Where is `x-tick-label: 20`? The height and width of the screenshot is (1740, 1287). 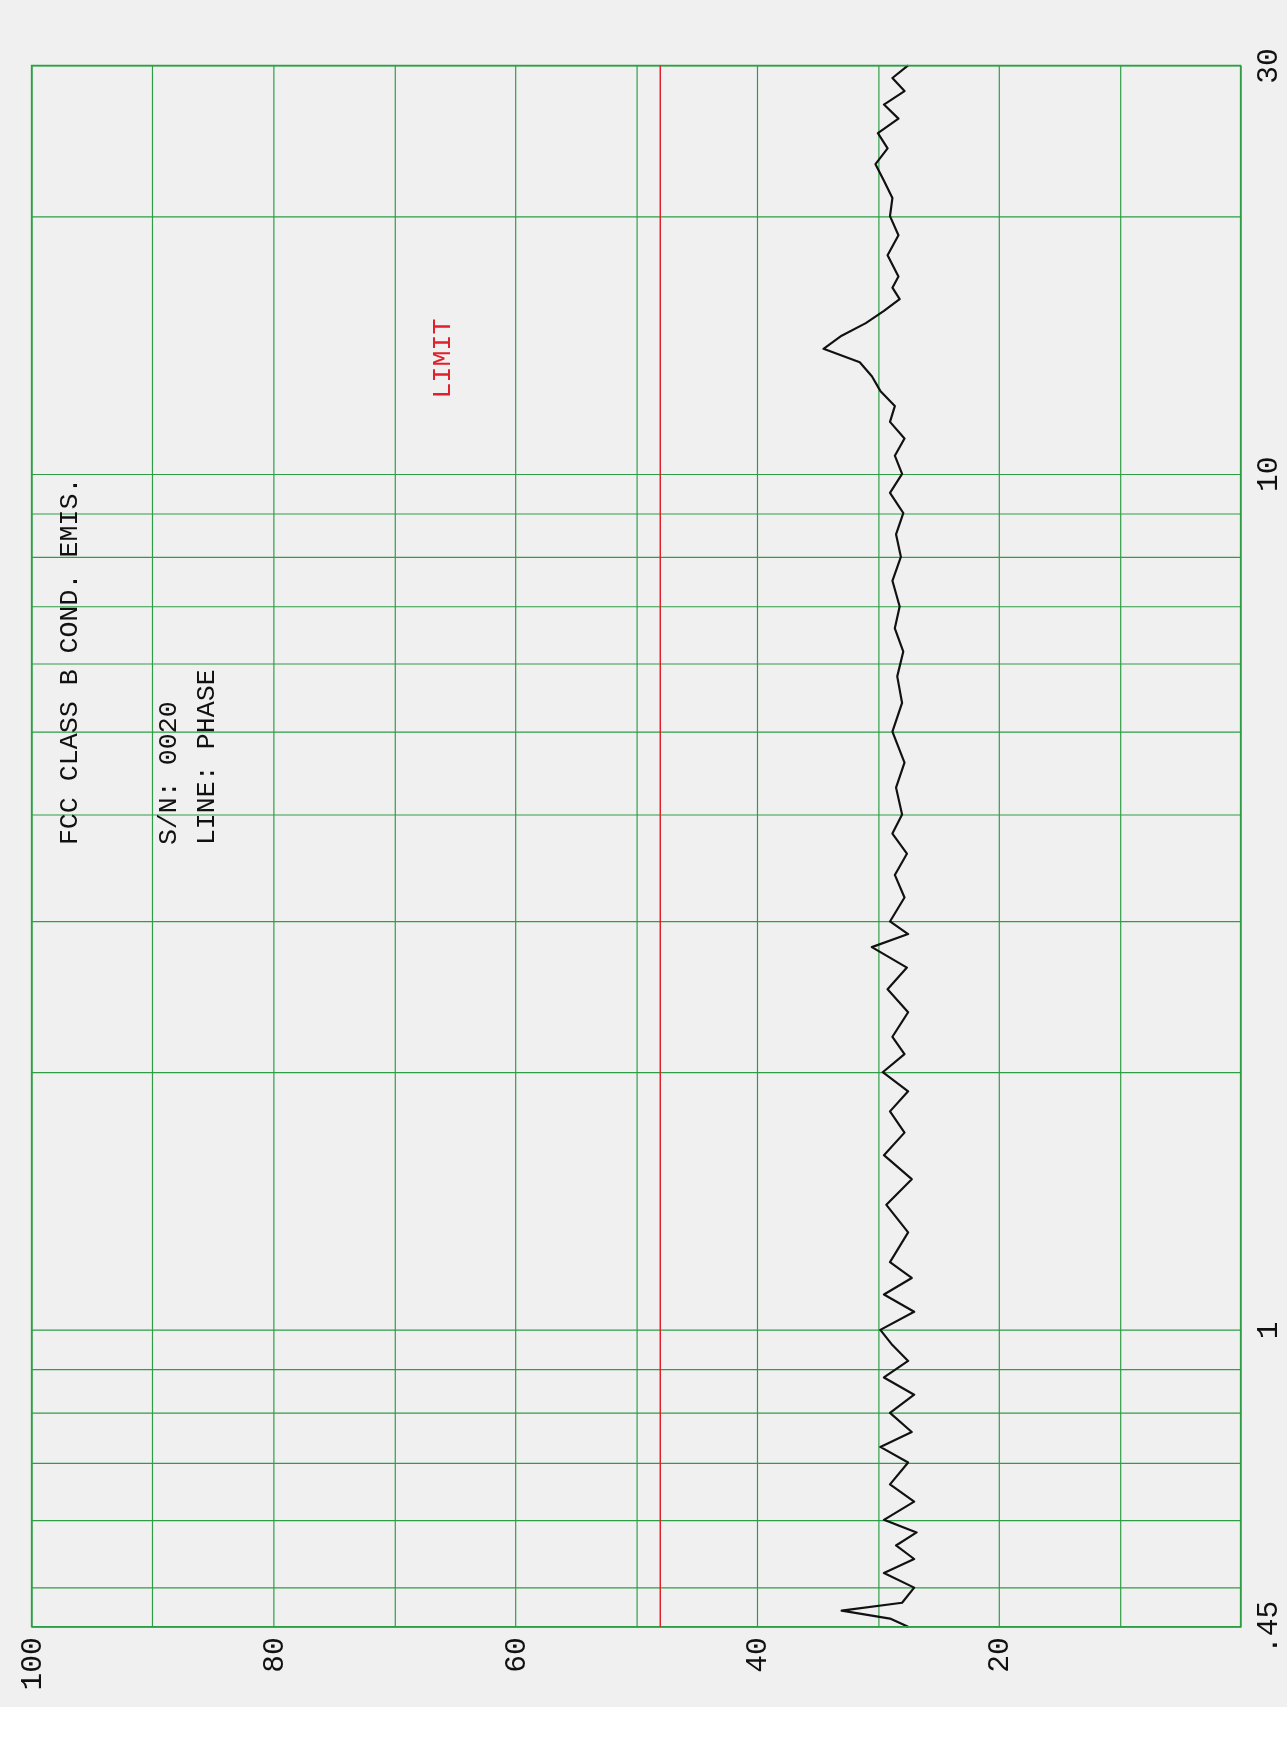
x-tick-label: 20 is located at coordinates (1000, 1655).